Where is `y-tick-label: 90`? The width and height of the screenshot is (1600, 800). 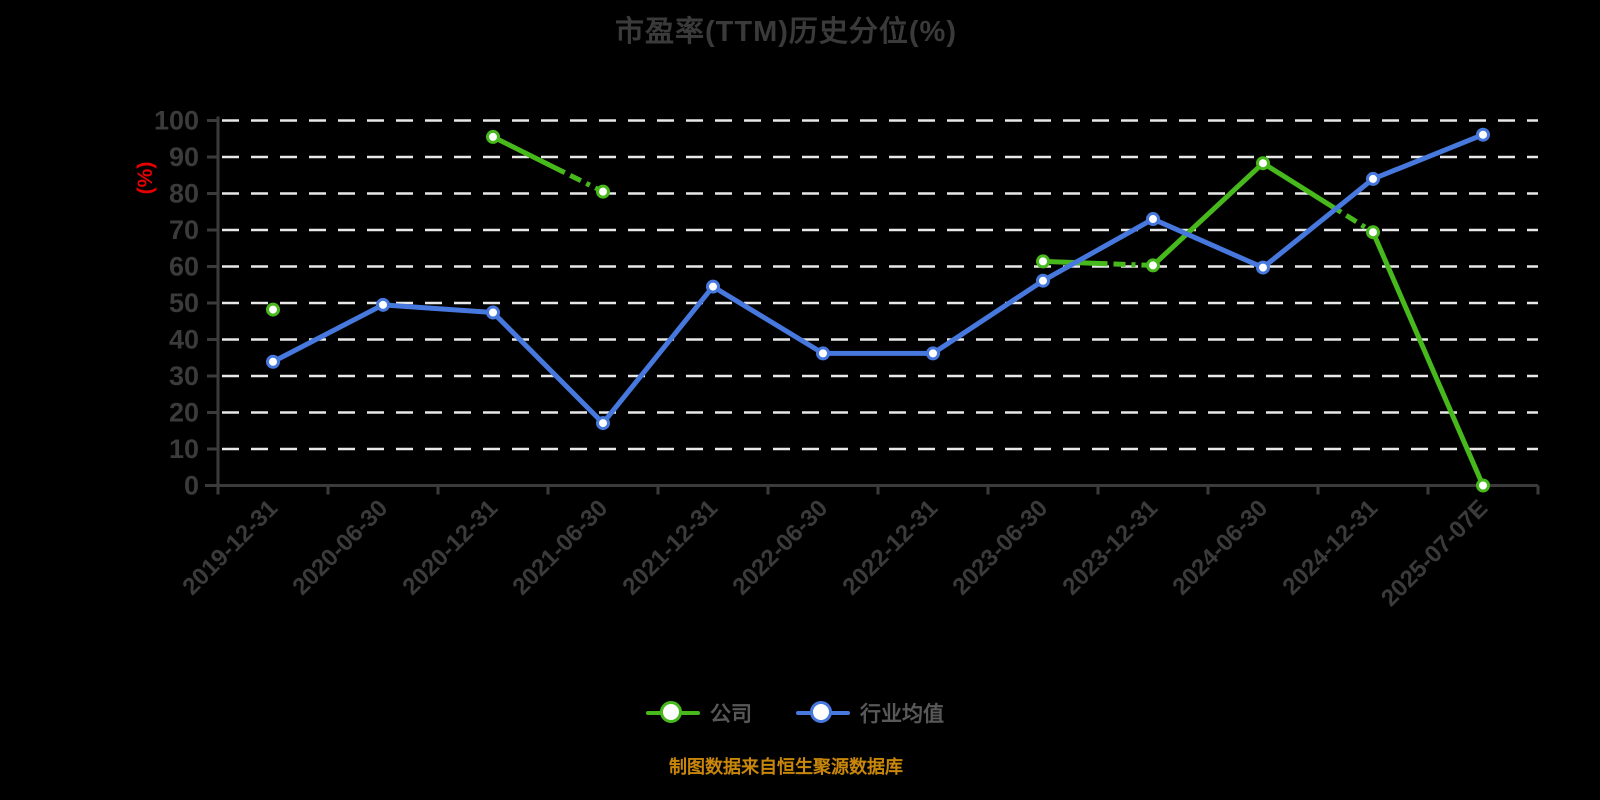 y-tick-label: 90 is located at coordinates (184, 157).